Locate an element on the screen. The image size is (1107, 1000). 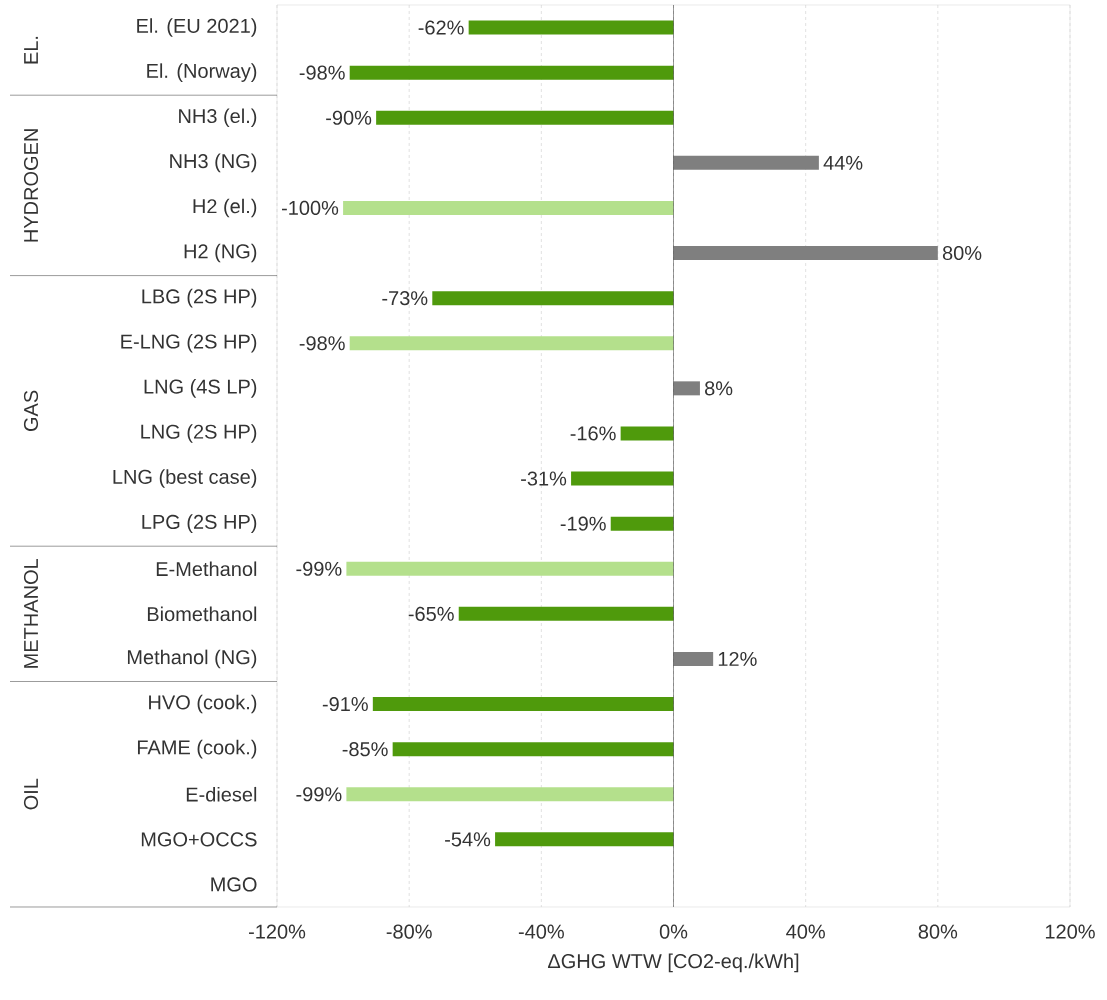
y-tick-label: FAME (cook.) is located at coordinates (197, 749).